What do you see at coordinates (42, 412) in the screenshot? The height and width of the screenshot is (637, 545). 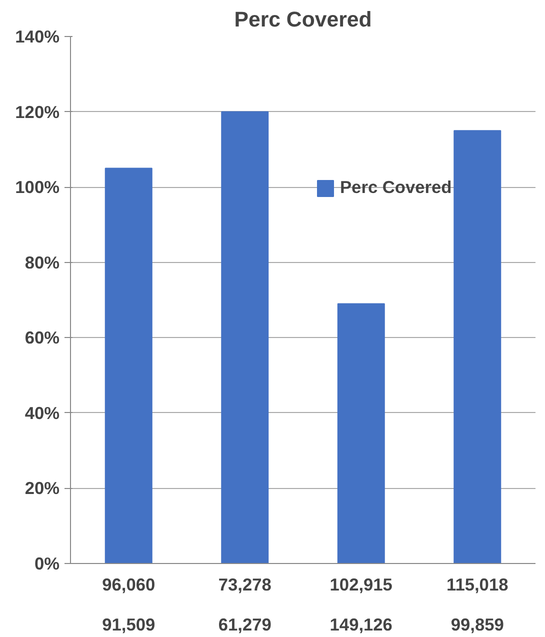 I see `y-tick-label: 40%` at bounding box center [42, 412].